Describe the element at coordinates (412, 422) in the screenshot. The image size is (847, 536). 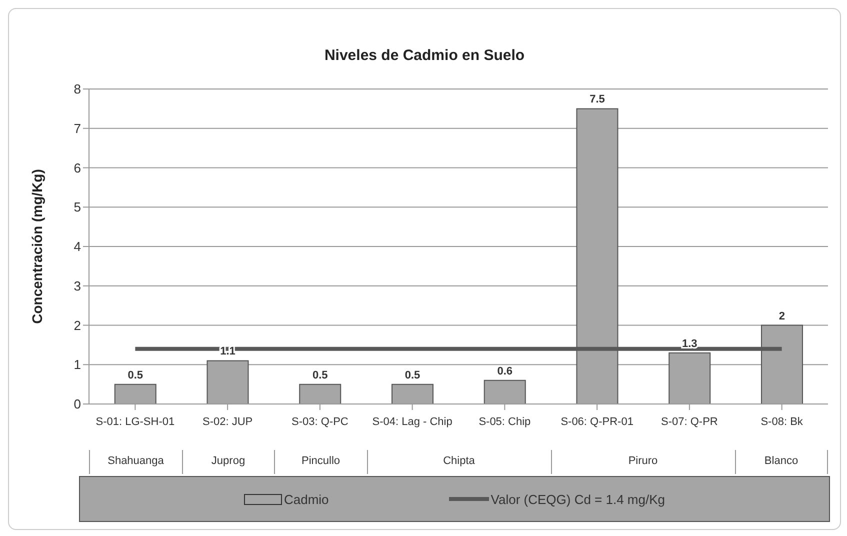
I see `x-tick-label: S-04: Lag - Chip` at that location.